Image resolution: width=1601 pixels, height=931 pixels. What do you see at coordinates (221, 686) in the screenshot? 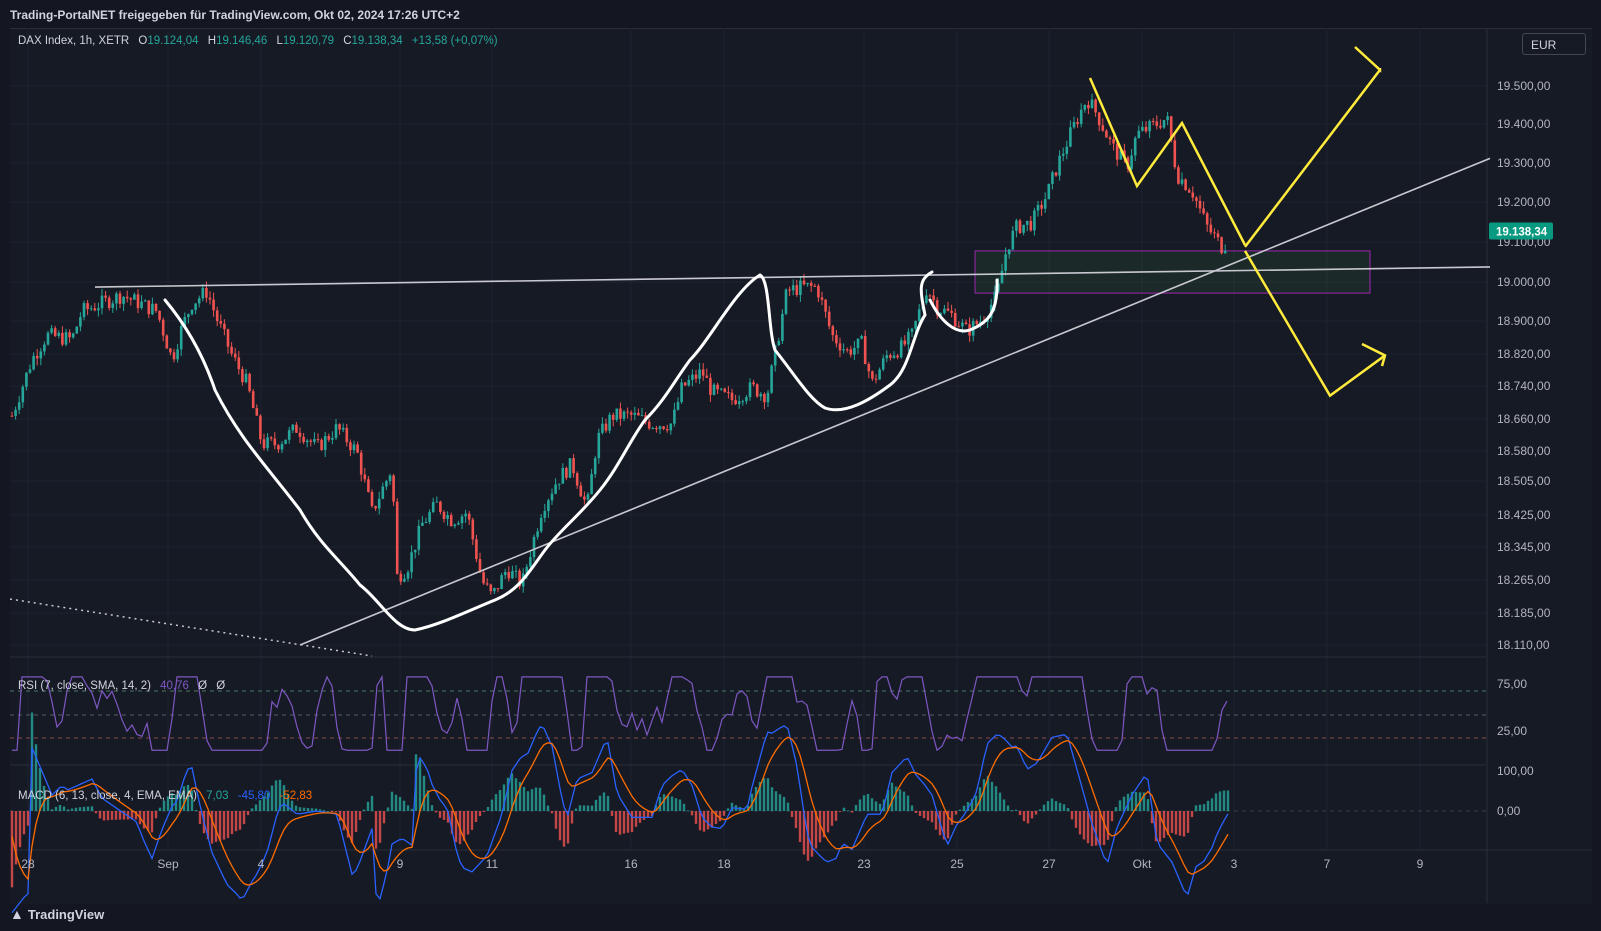
I see `rsi-sym-2: Ø` at bounding box center [221, 686].